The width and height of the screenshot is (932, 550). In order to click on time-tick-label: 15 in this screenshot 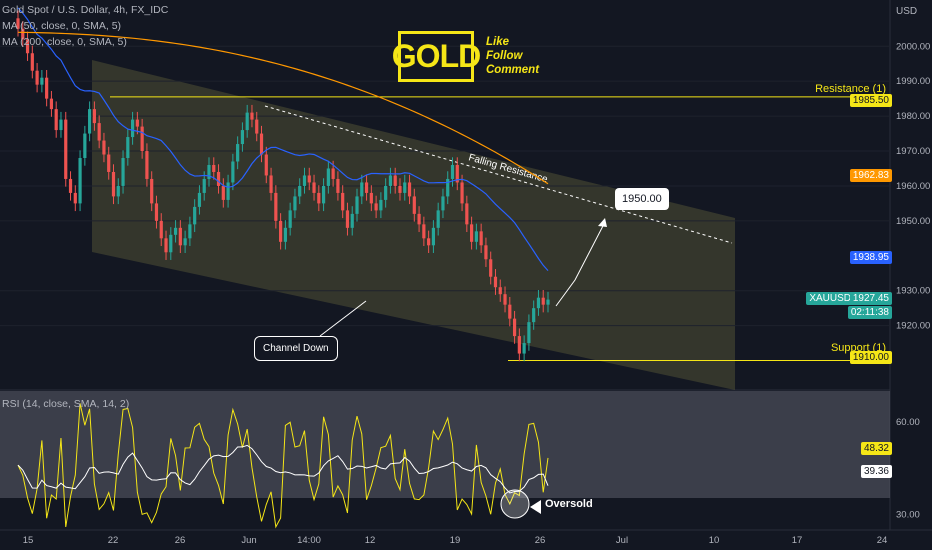, I will do `click(28, 540)`.